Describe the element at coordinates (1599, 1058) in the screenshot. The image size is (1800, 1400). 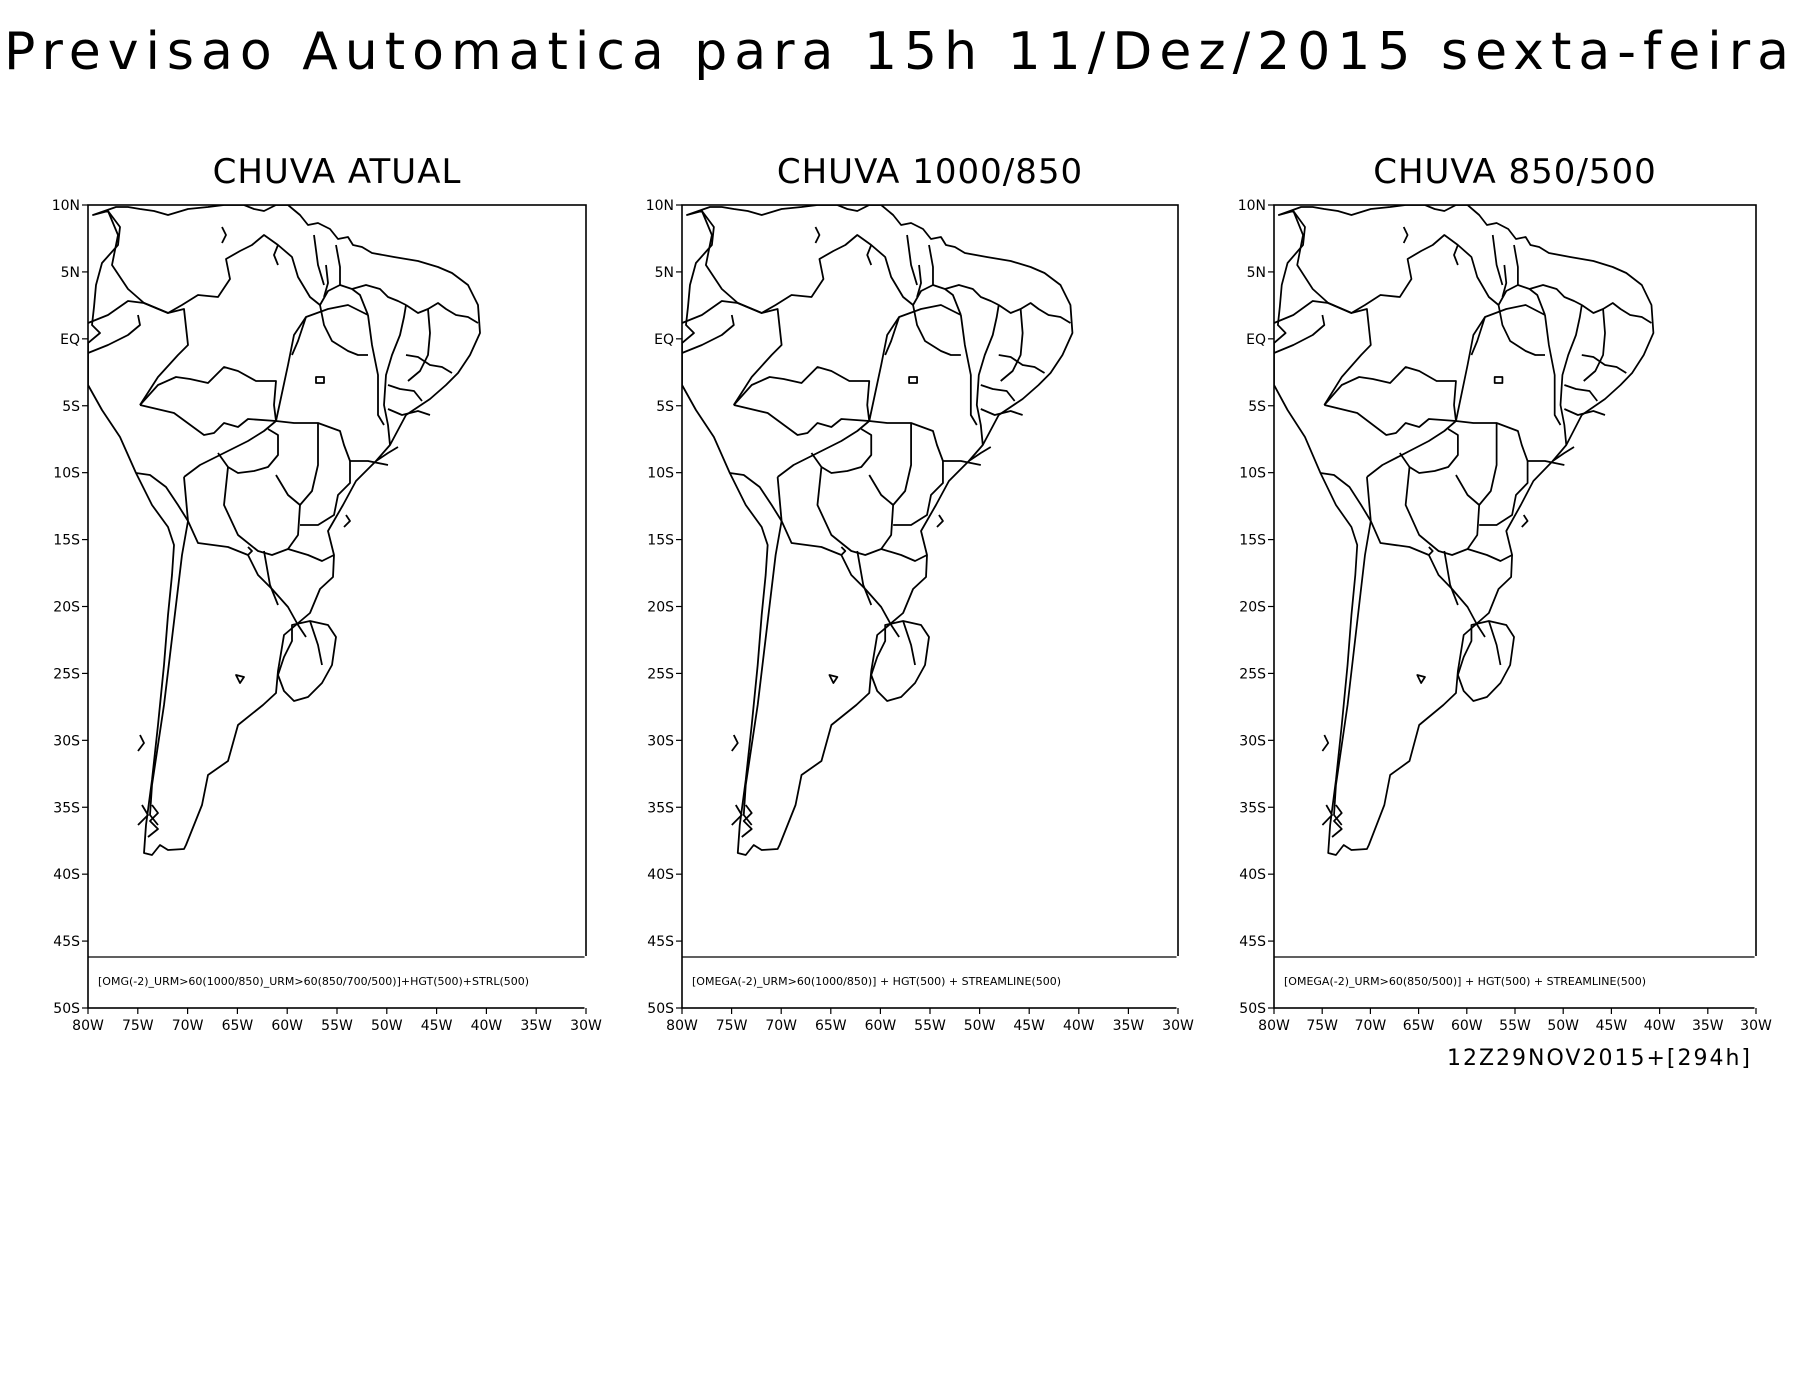
I see `run-label: 12Z29NOV2015+[294h]` at that location.